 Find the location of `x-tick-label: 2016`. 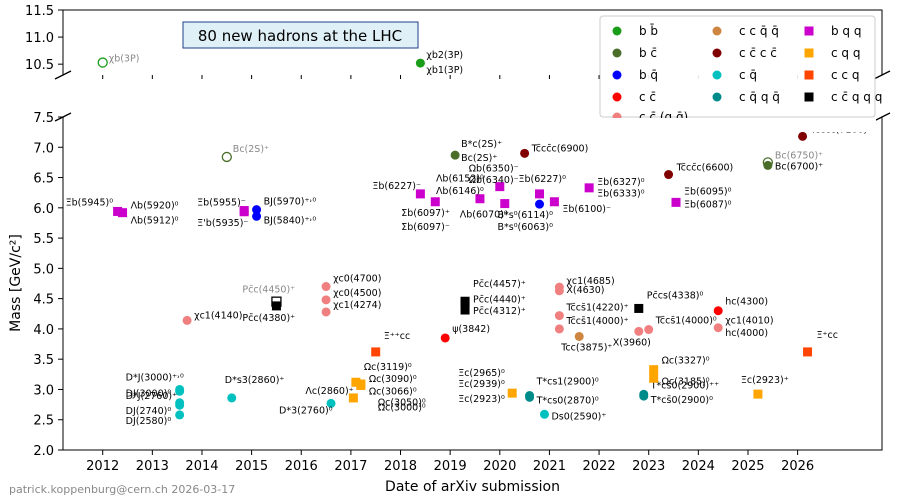

x-tick-label: 2016 is located at coordinates (301, 466).